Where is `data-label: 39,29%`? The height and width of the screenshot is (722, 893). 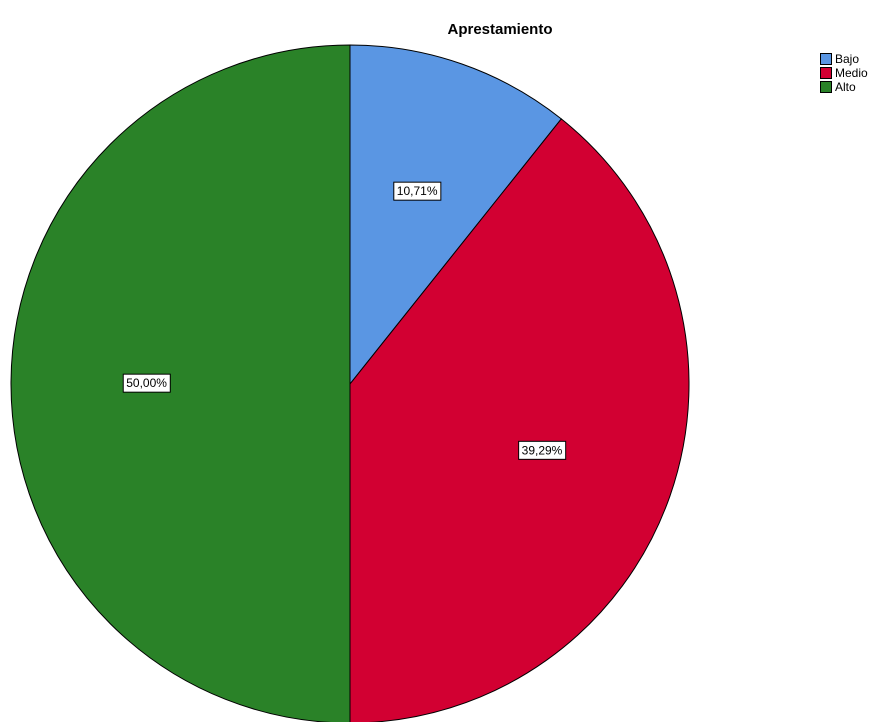
data-label: 39,29% is located at coordinates (542, 450).